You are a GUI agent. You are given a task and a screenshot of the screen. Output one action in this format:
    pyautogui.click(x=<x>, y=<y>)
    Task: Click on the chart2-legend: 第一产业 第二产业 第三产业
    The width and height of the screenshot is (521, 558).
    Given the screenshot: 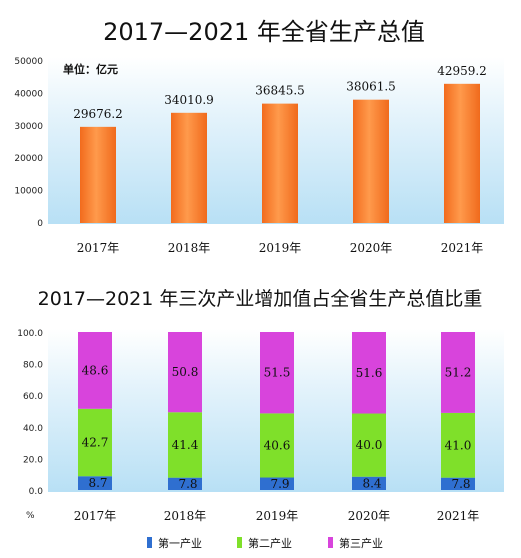 What is the action you would take?
    pyautogui.click(x=265, y=543)
    